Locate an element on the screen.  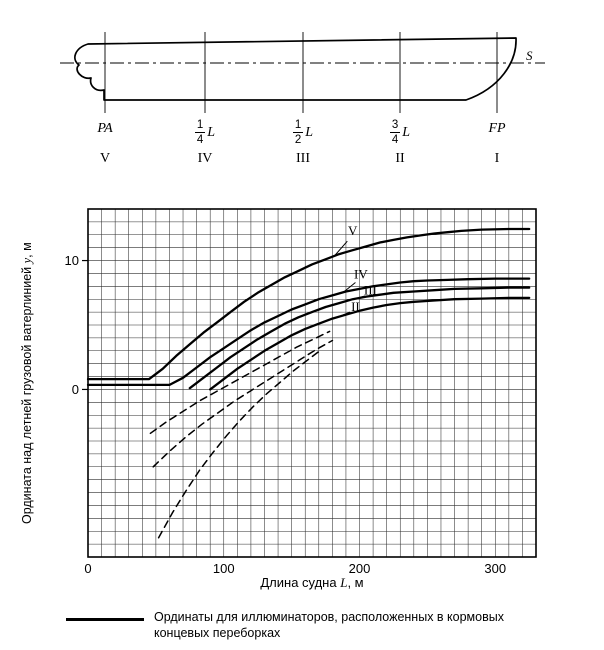
station-labels-row: PA 1 4 L 1 2 L 3 4 L FP is located at coordinates (302, 134).